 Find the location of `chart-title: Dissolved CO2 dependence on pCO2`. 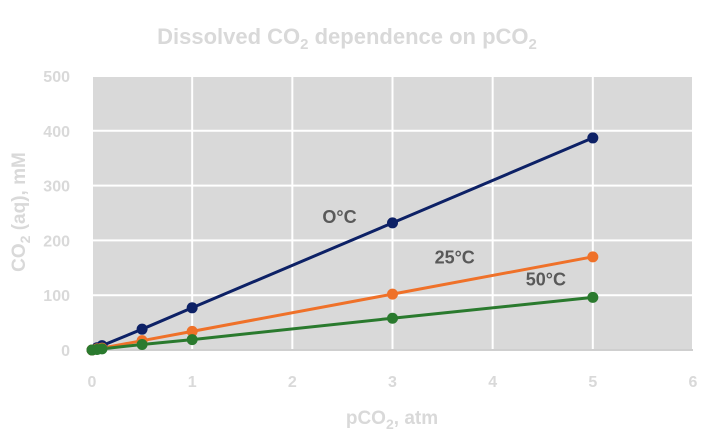

chart-title: Dissolved CO2 dependence on pCO2 is located at coordinates (347, 38).